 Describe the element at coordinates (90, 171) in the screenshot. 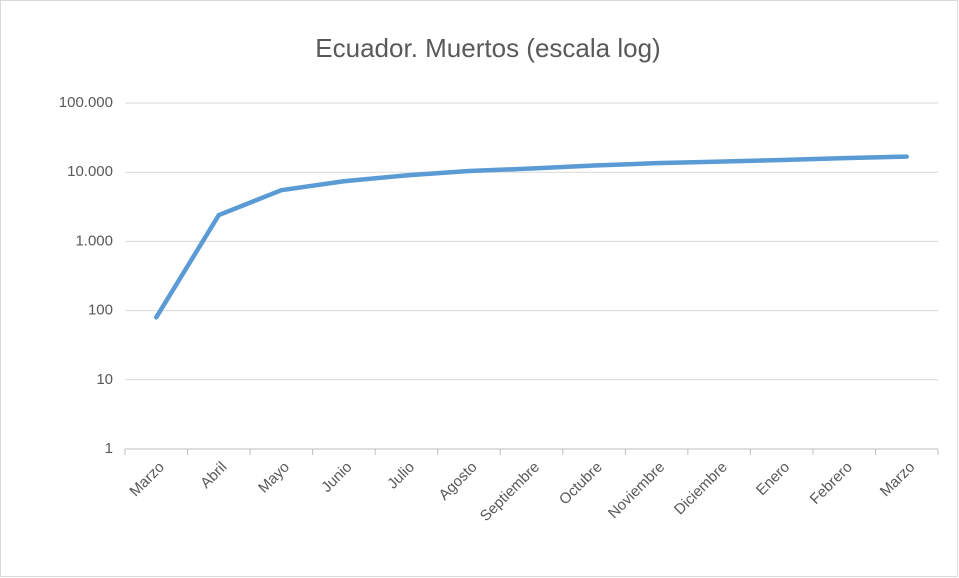

I see `y-tick-label: 10.000` at that location.